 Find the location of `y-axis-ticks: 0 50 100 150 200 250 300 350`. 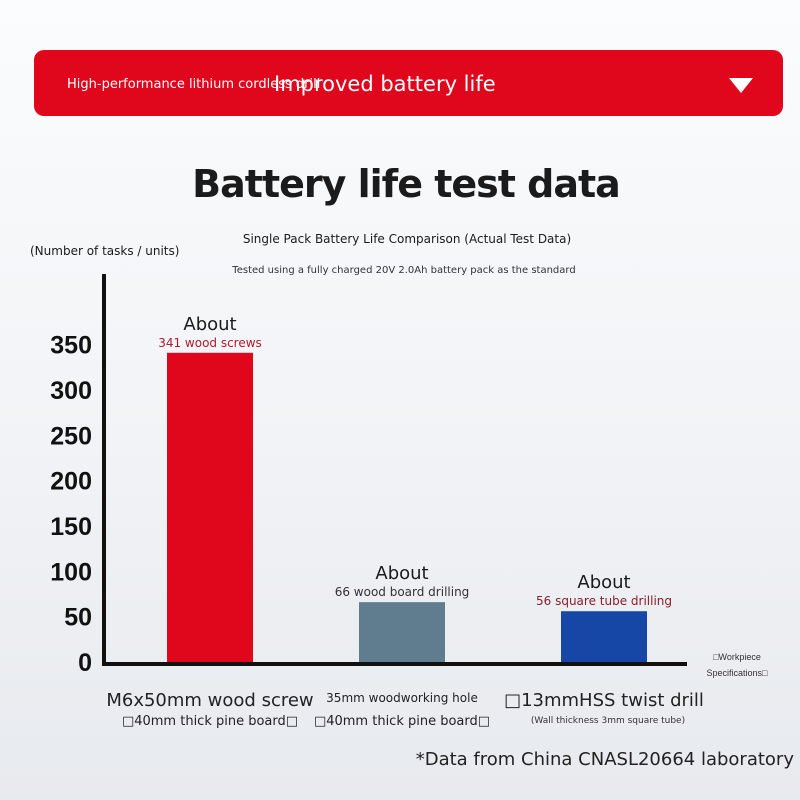

y-axis-ticks: 0 50 100 150 200 250 300 350 is located at coordinates (71, 504).